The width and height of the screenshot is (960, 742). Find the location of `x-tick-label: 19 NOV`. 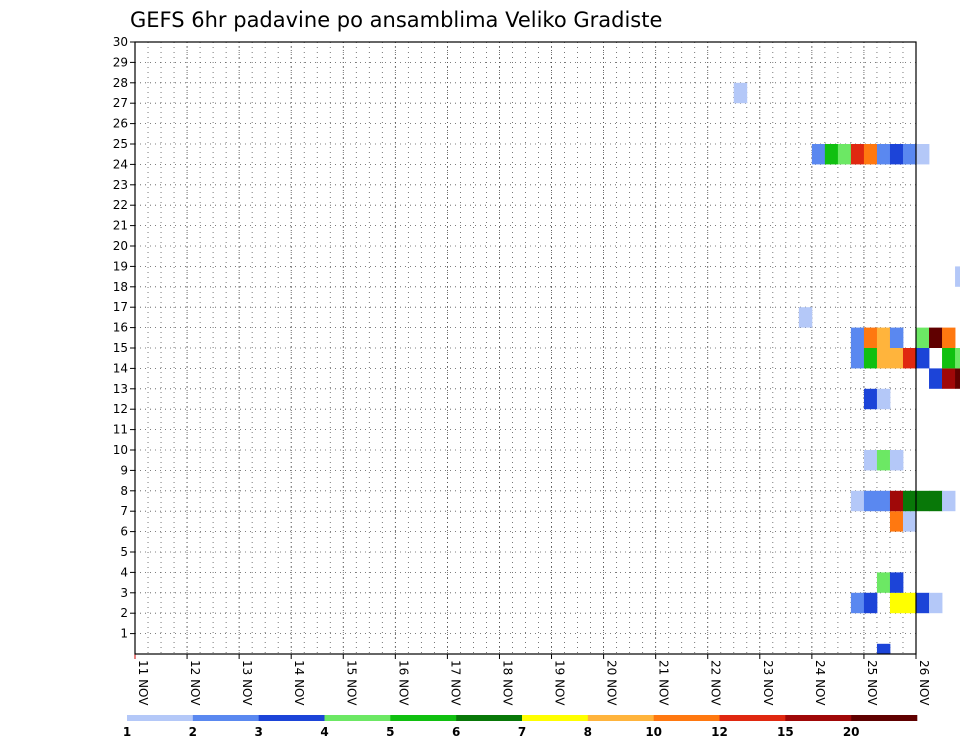

x-tick-label: 19 NOV is located at coordinates (560, 683).